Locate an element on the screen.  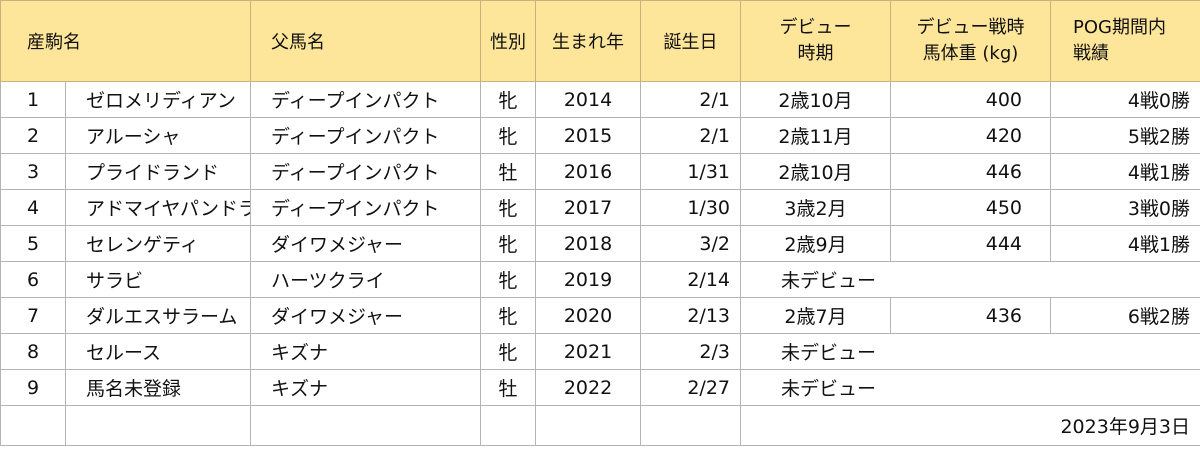
row-birthday: 2/13 is located at coordinates (690, 315).